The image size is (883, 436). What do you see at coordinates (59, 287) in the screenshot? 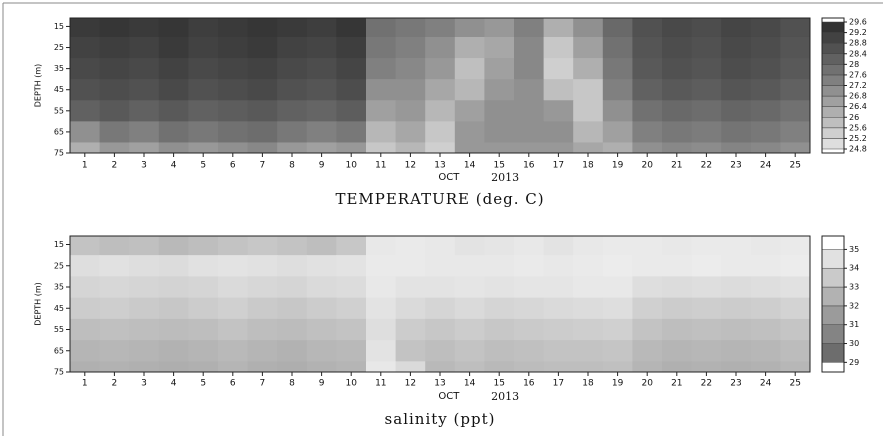
I see `y-tick-label: 35` at bounding box center [59, 287].